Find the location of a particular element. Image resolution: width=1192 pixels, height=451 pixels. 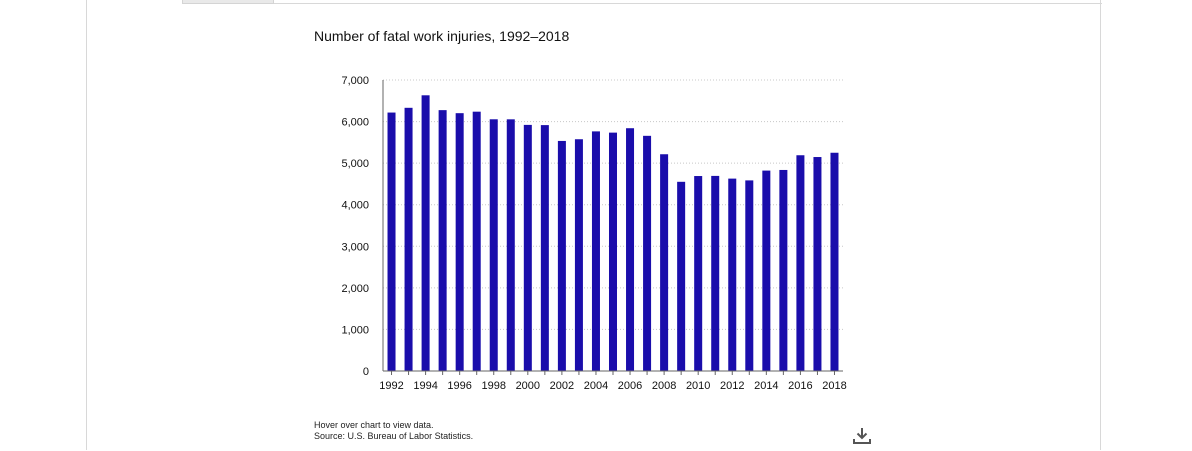

bar-2015: 2015: 4836 is located at coordinates (783, 270).